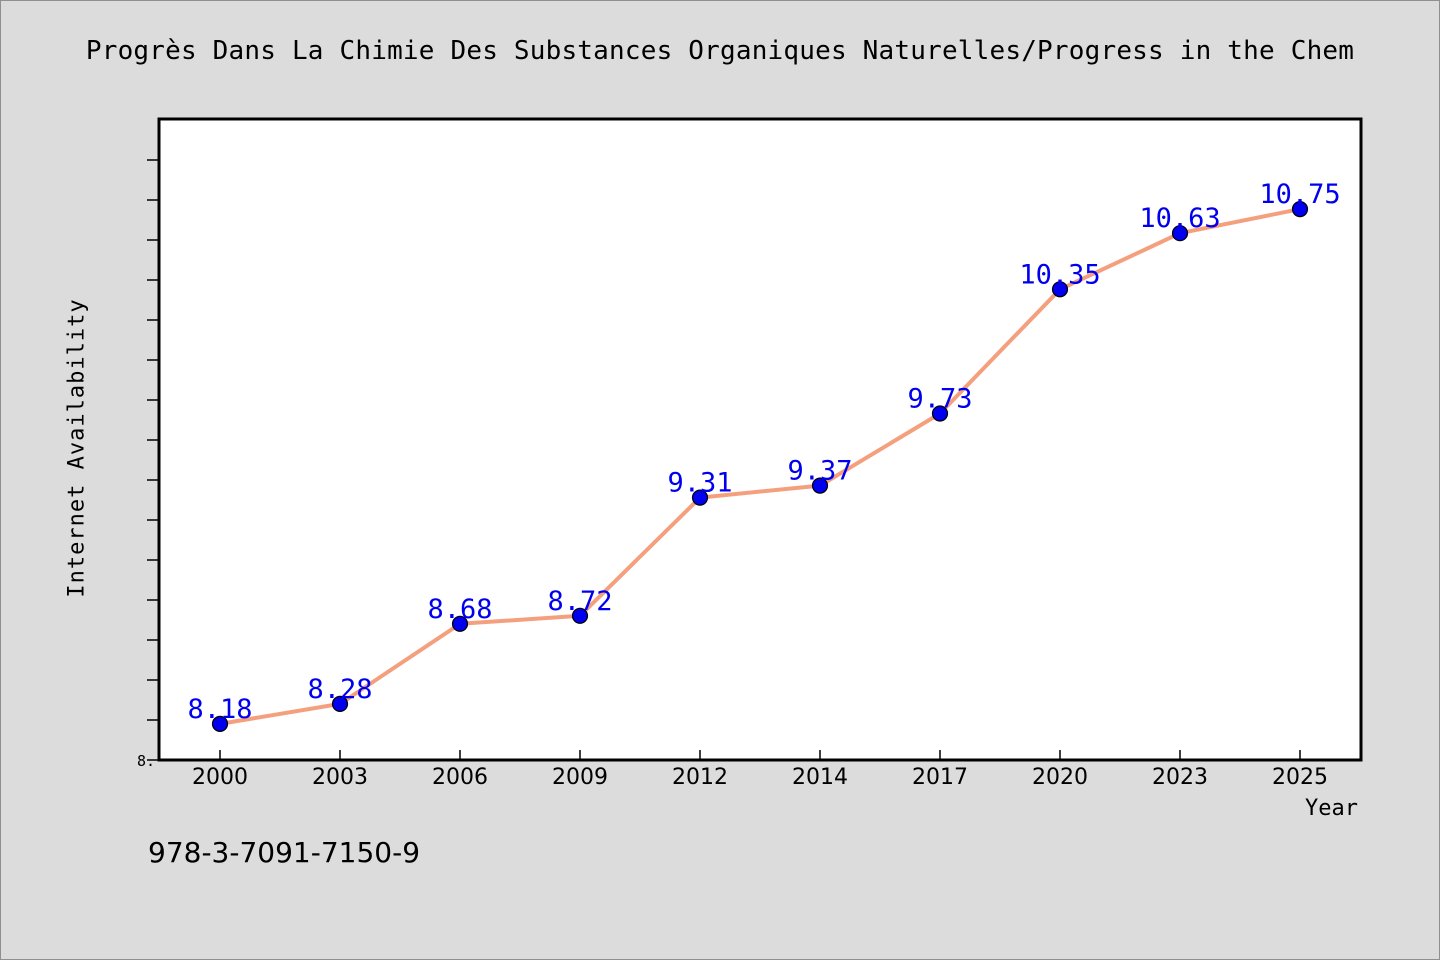 Image resolution: width=1440 pixels, height=960 pixels. Describe the element at coordinates (580, 777) in the screenshot. I see `x-tick-label: 2009` at that location.